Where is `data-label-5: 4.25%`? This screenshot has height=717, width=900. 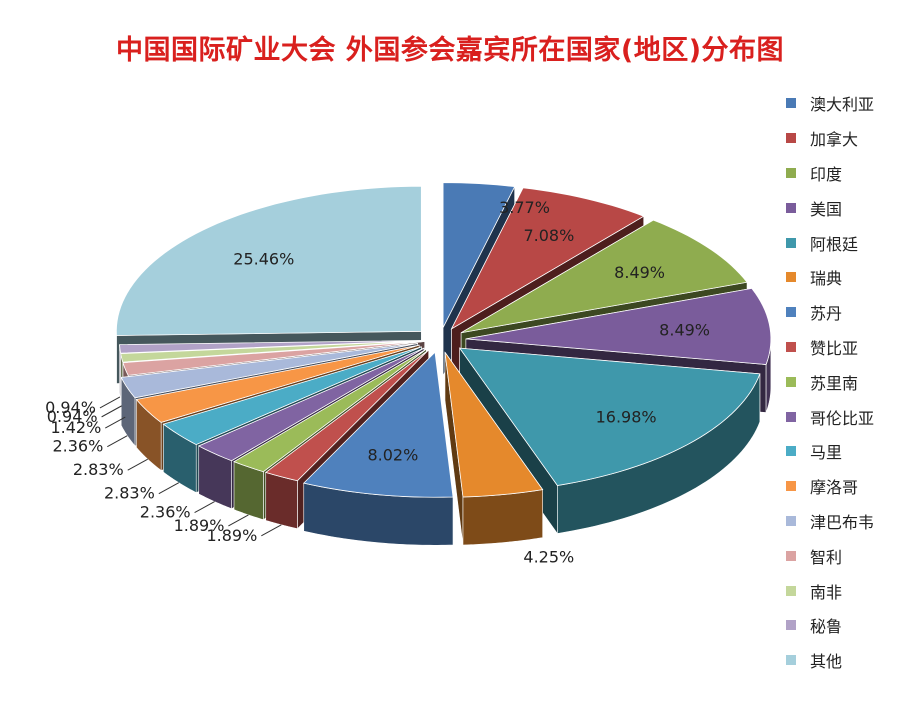
data-label-5: 4.25% is located at coordinates (548, 557).